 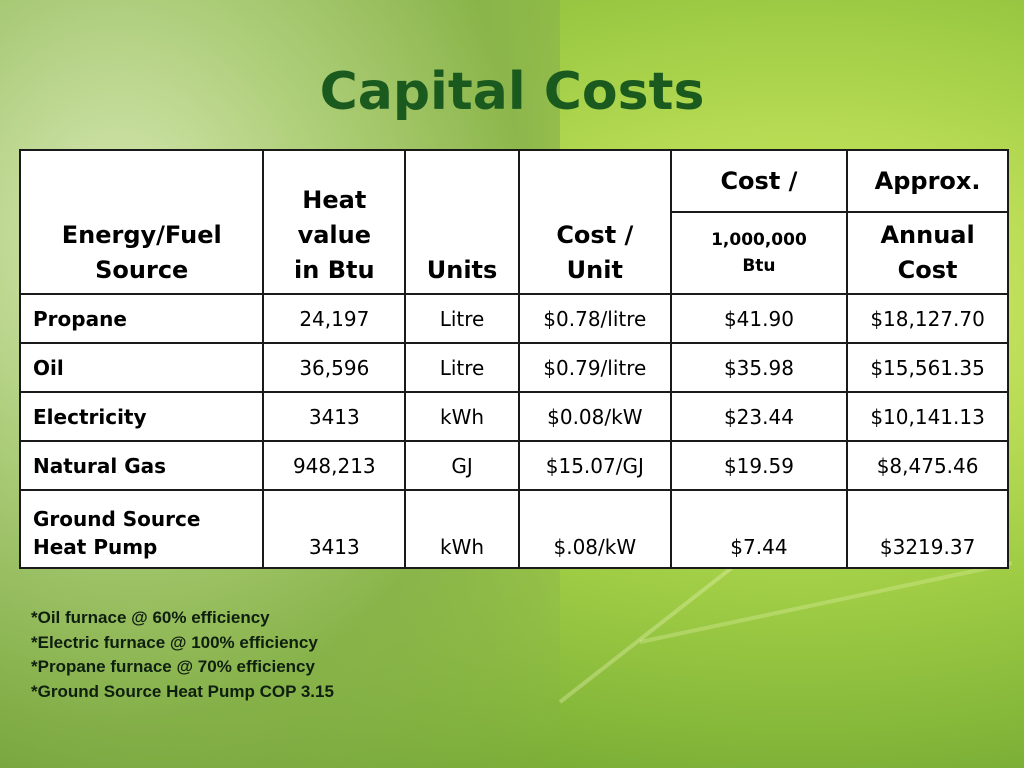 What do you see at coordinates (759, 181) in the screenshot?
I see `header-cost-per-mbtu-top: Cost /` at bounding box center [759, 181].